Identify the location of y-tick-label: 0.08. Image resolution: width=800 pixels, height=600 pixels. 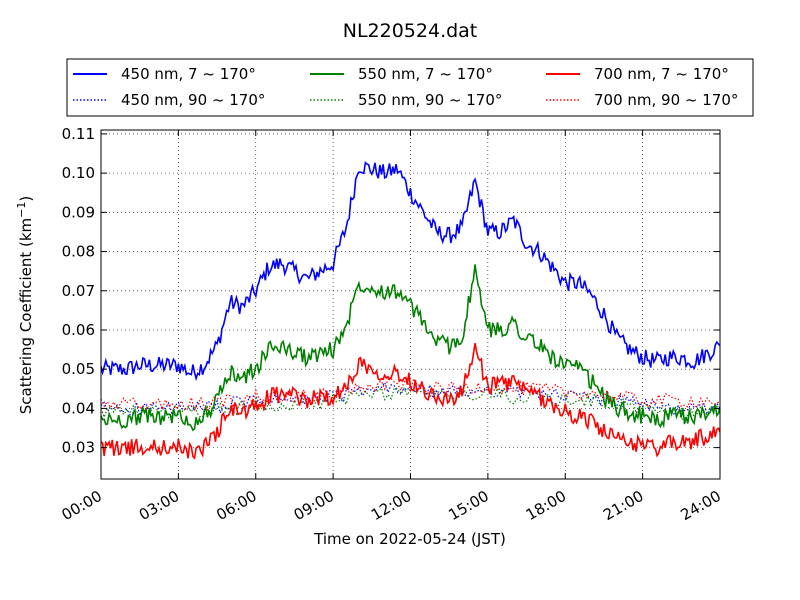
(78, 252).